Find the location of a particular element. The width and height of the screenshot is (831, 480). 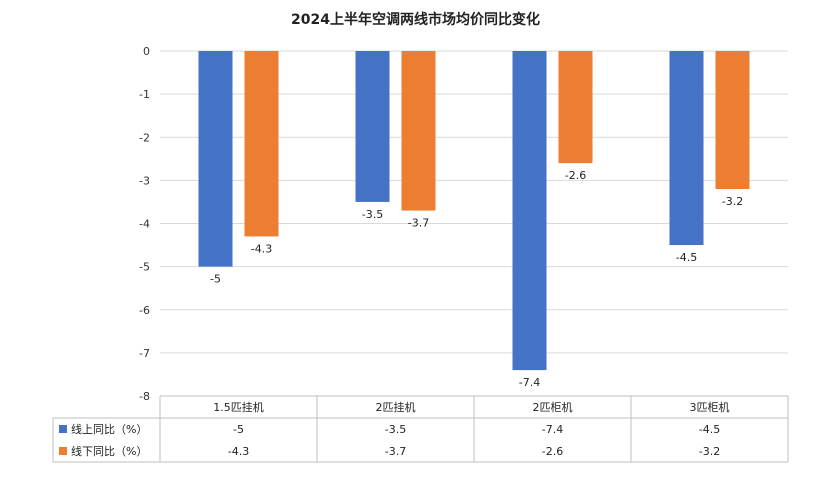

y-tick-label: -2 is located at coordinates (144, 137).